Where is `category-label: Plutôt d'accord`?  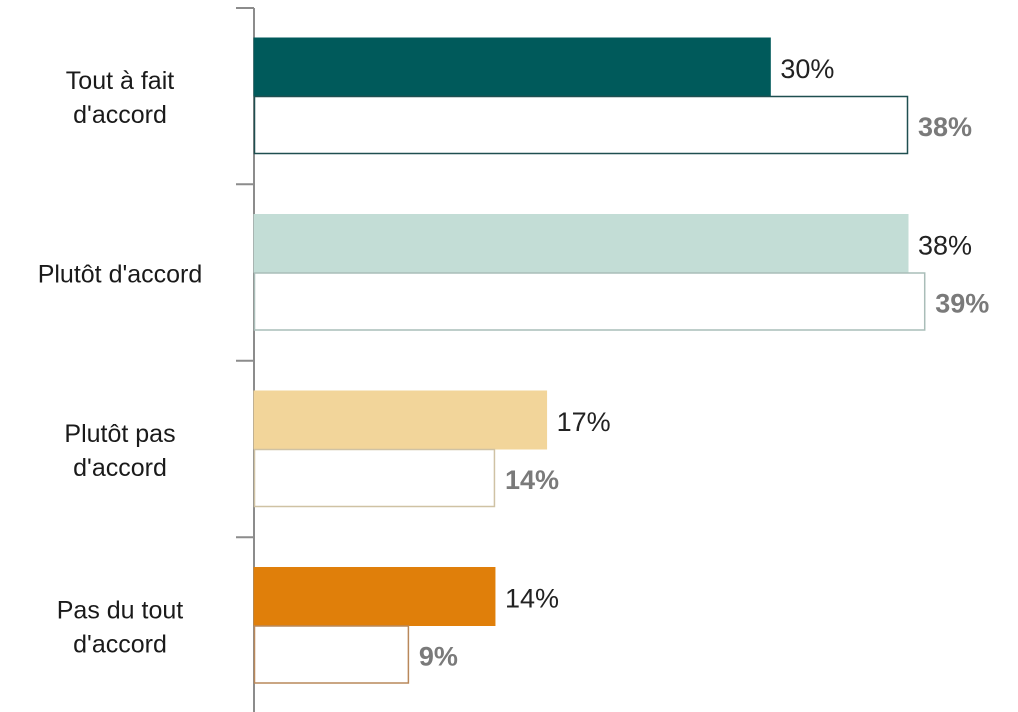 category-label: Plutôt d'accord is located at coordinates (120, 275).